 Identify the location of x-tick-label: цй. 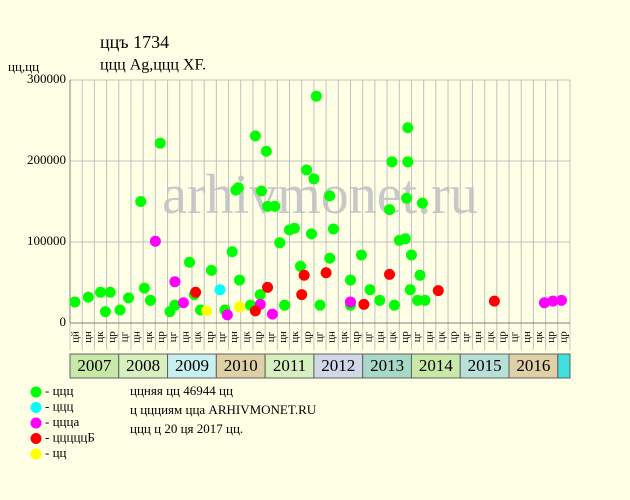
(76, 337).